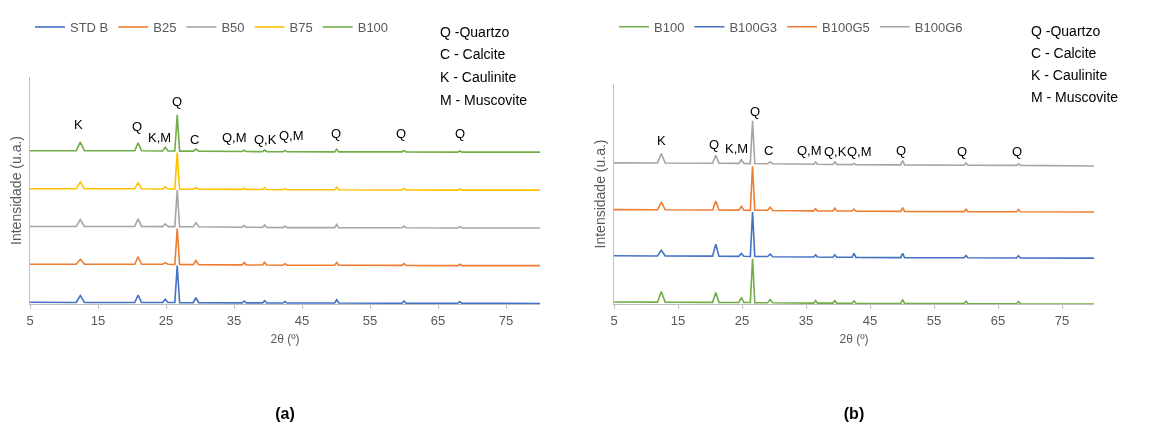  What do you see at coordinates (233, 28) in the screenshot?
I see `legend-label: B50` at bounding box center [233, 28].